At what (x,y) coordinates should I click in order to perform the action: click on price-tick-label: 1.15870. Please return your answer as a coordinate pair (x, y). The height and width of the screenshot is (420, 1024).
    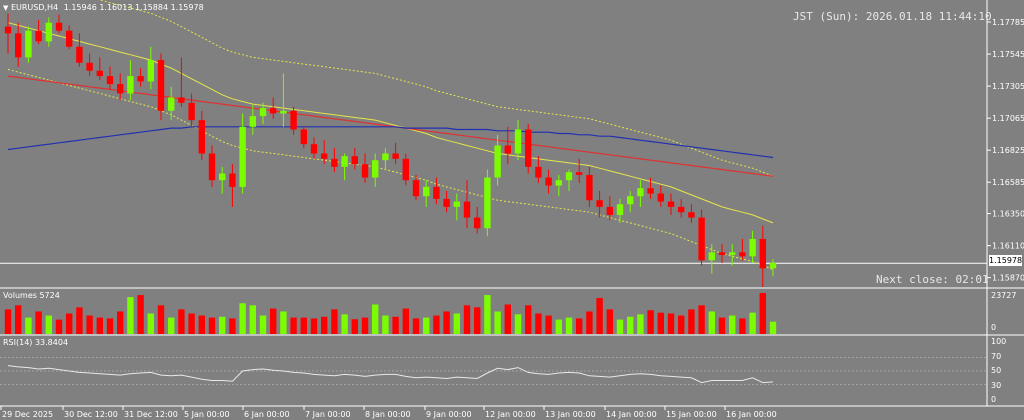
    Looking at the image, I should click on (1008, 278).